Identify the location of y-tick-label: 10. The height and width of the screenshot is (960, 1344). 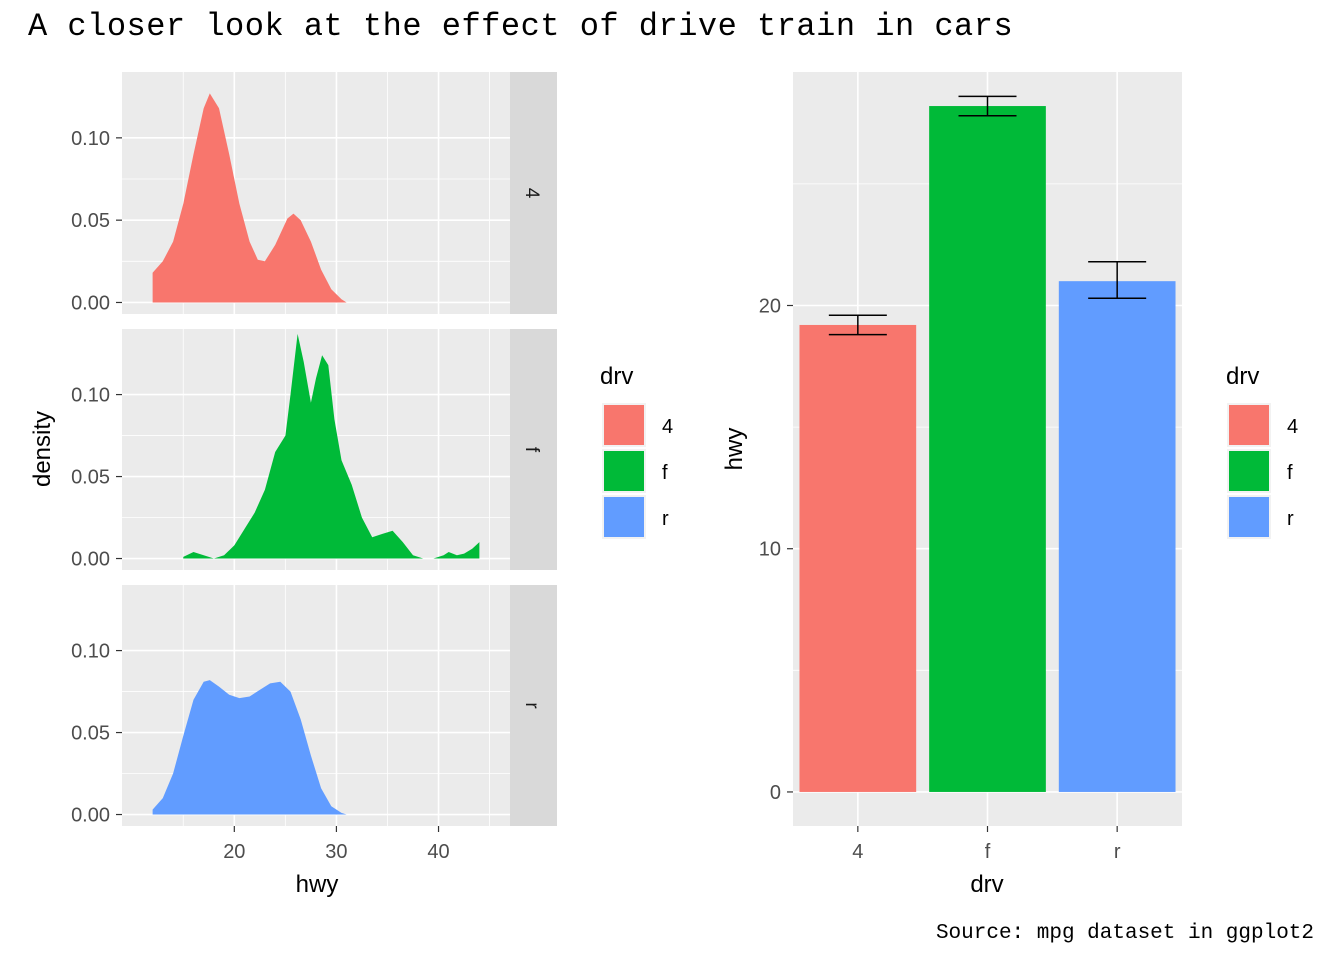
(770, 550).